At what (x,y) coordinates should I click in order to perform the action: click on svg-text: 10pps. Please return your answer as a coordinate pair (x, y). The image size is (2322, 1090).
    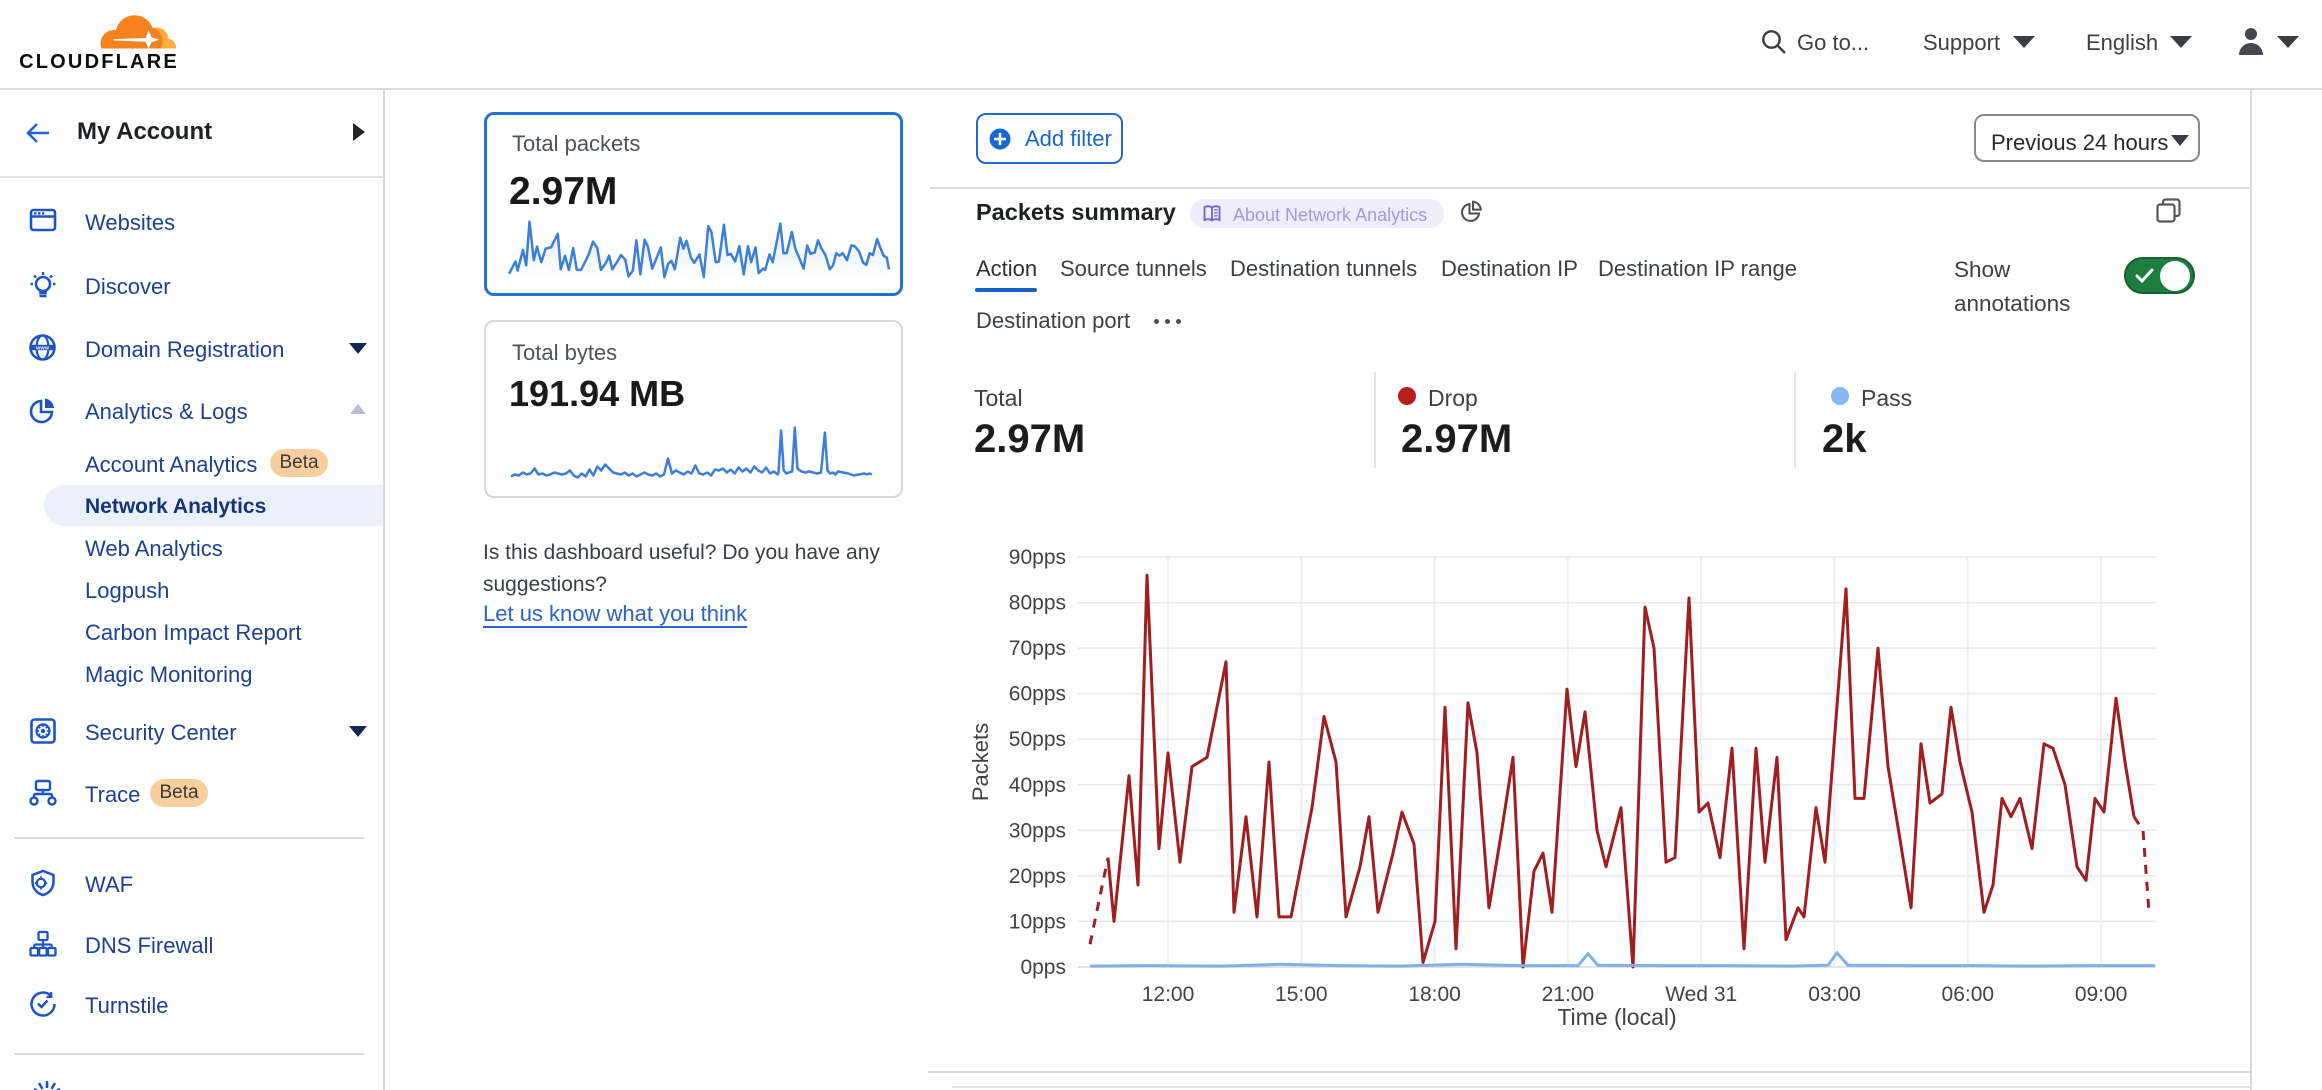
    Looking at the image, I should click on (1037, 921).